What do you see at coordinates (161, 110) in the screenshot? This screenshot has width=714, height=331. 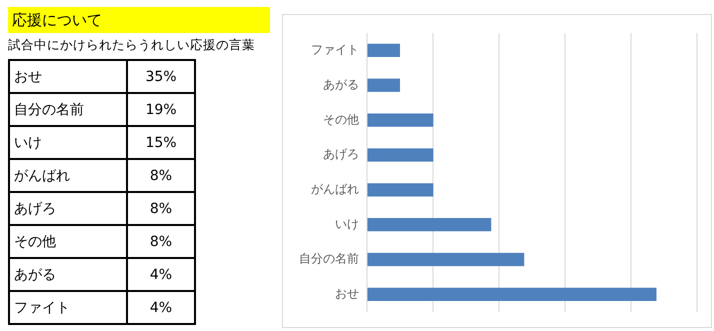 I see `text: 19%` at bounding box center [161, 110].